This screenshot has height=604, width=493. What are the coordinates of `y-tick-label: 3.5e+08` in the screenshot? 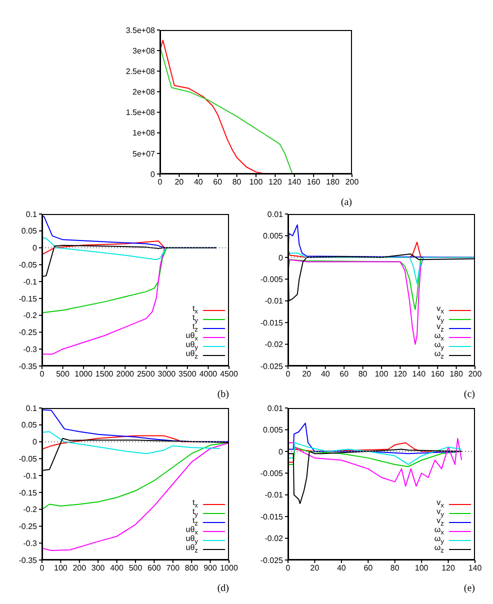 It's located at (141, 30).